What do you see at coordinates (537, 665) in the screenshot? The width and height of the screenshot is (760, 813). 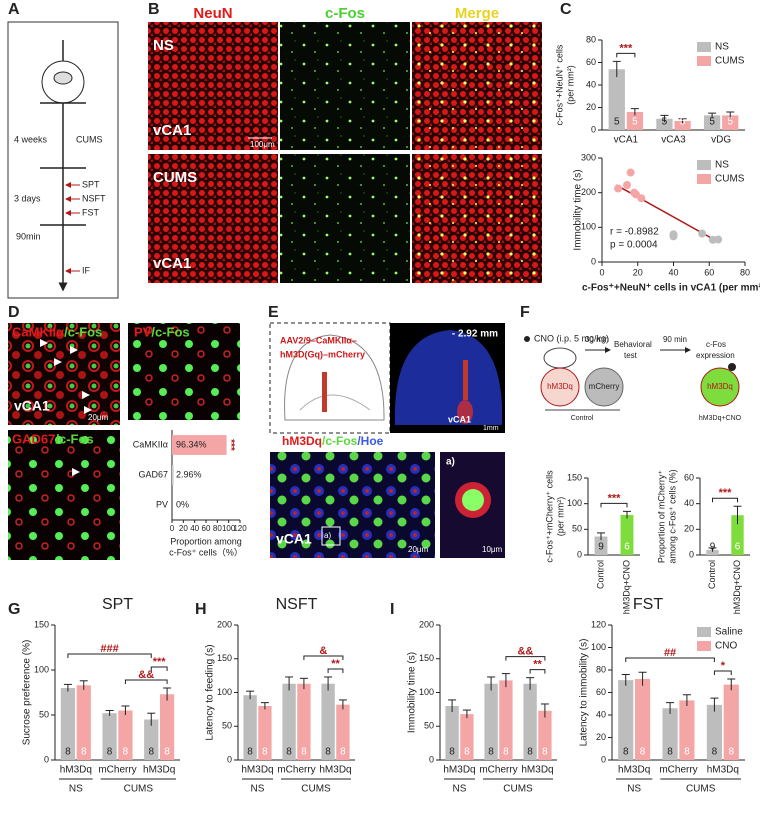 I see `significance: **` at bounding box center [537, 665].